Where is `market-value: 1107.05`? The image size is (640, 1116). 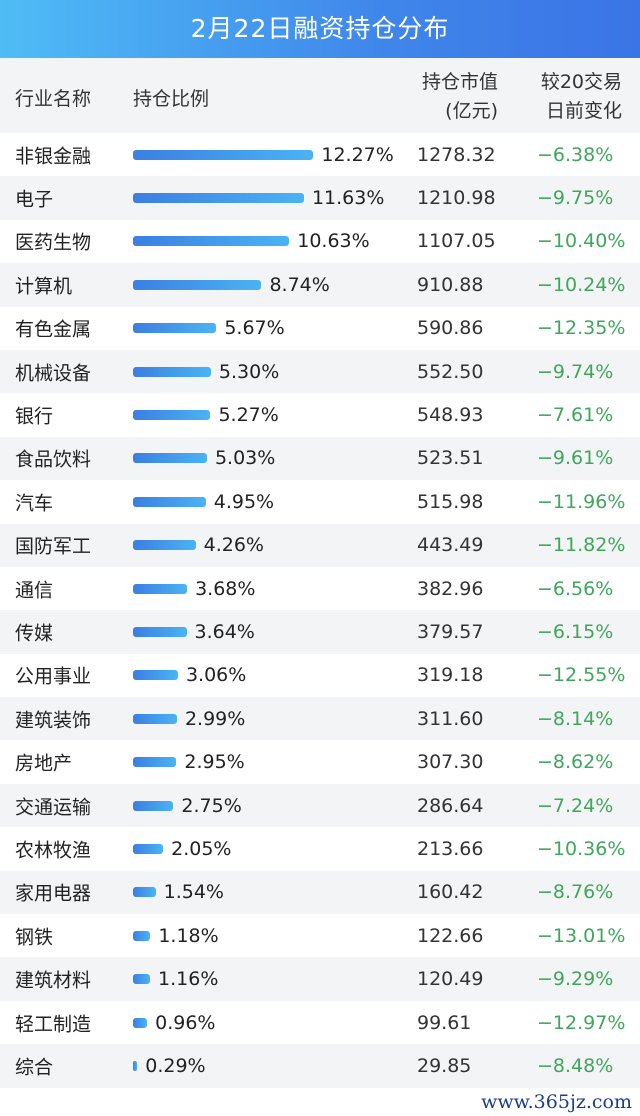
market-value: 1107.05 is located at coordinates (456, 241).